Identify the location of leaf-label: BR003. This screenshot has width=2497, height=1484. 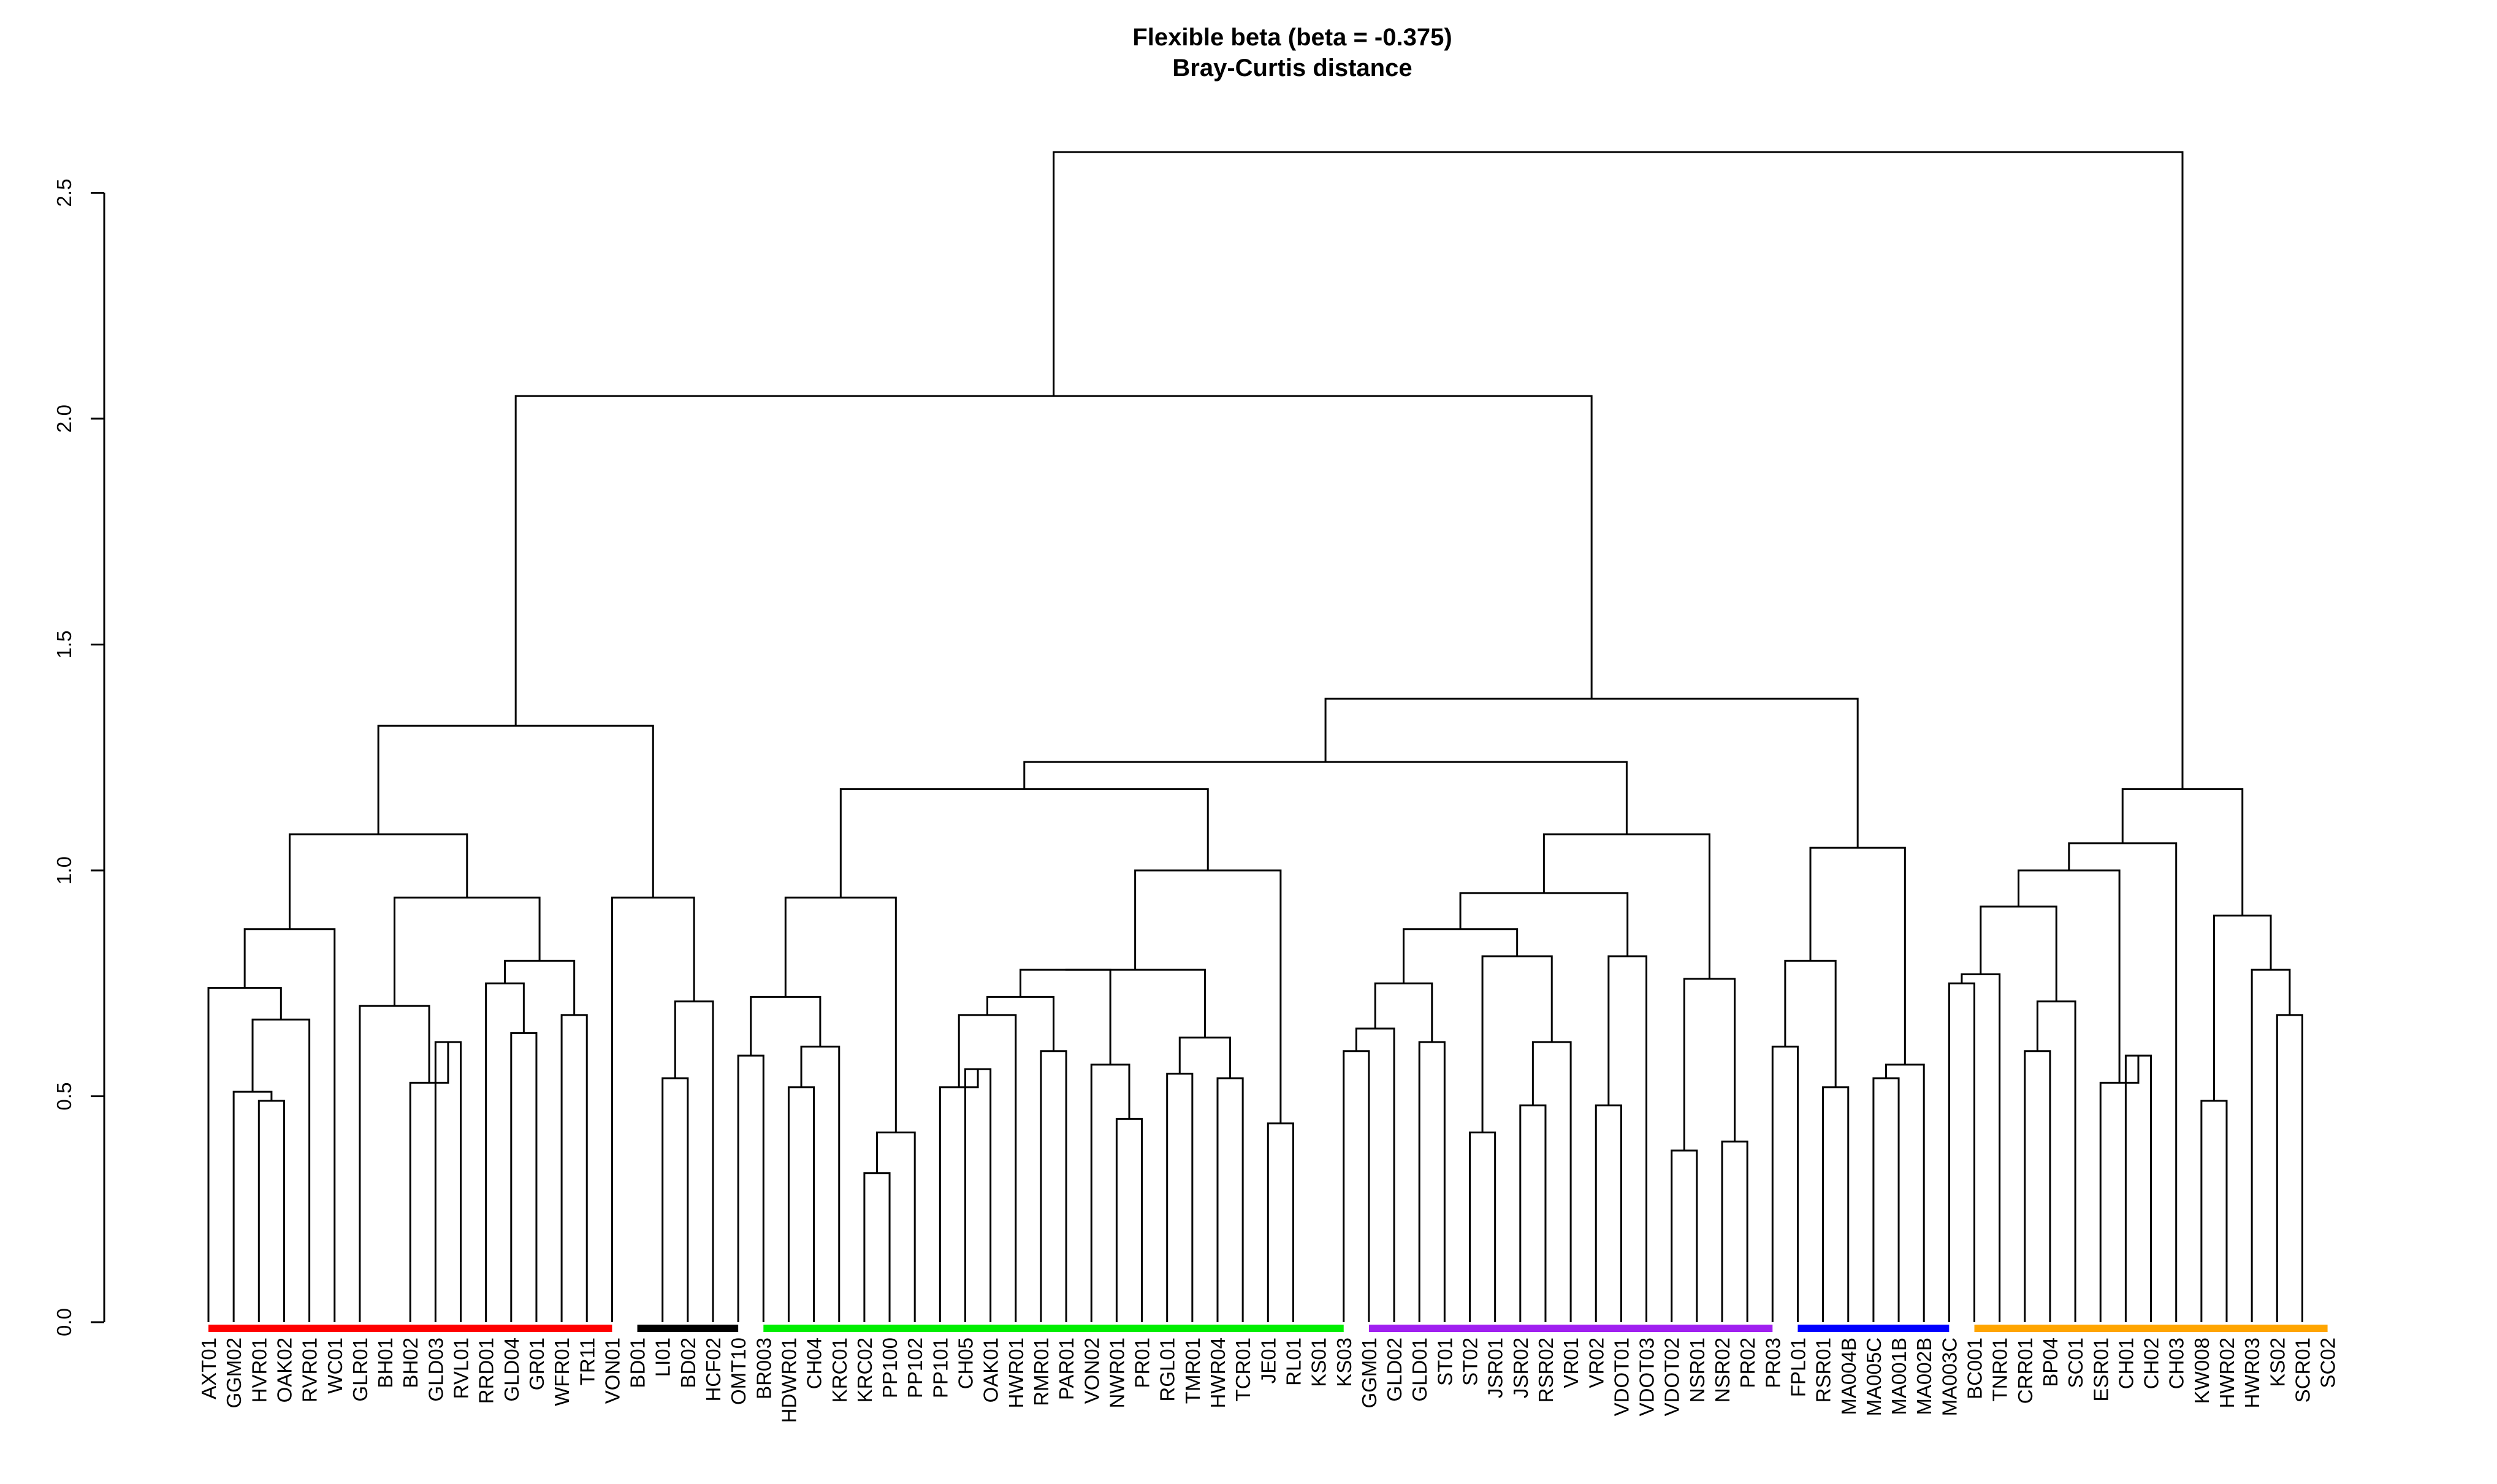
(763, 1368).